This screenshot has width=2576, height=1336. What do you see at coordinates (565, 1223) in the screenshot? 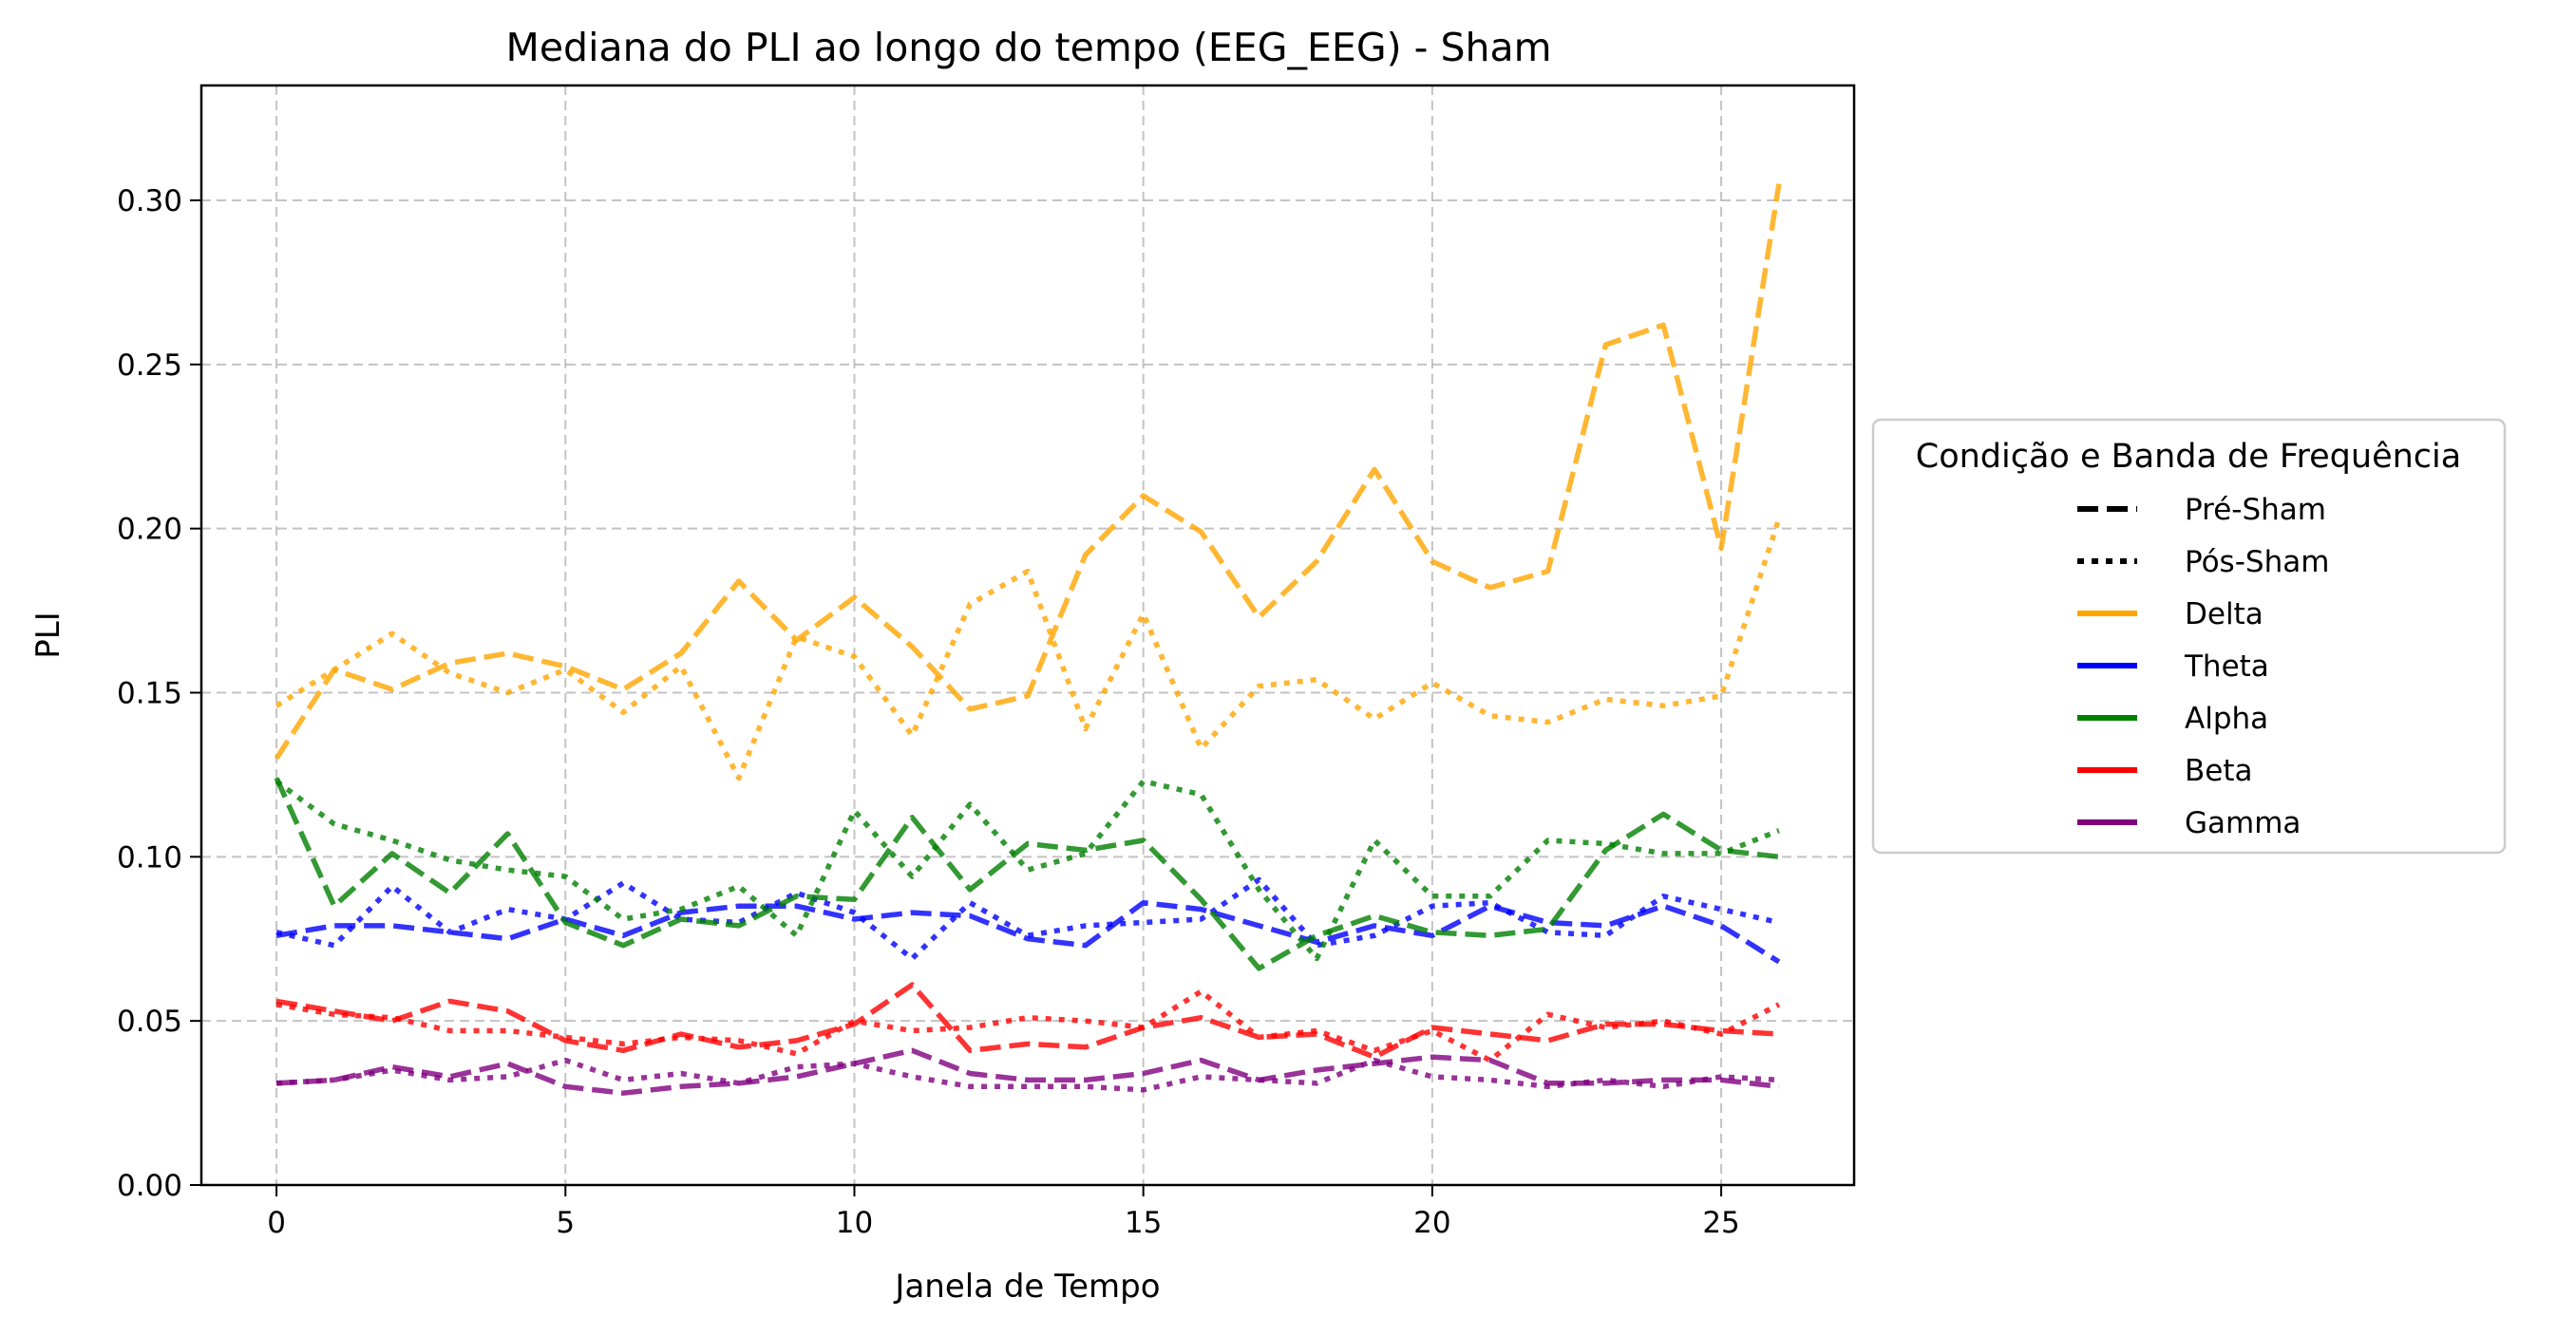
I see `x-tick-label: 5` at bounding box center [565, 1223].